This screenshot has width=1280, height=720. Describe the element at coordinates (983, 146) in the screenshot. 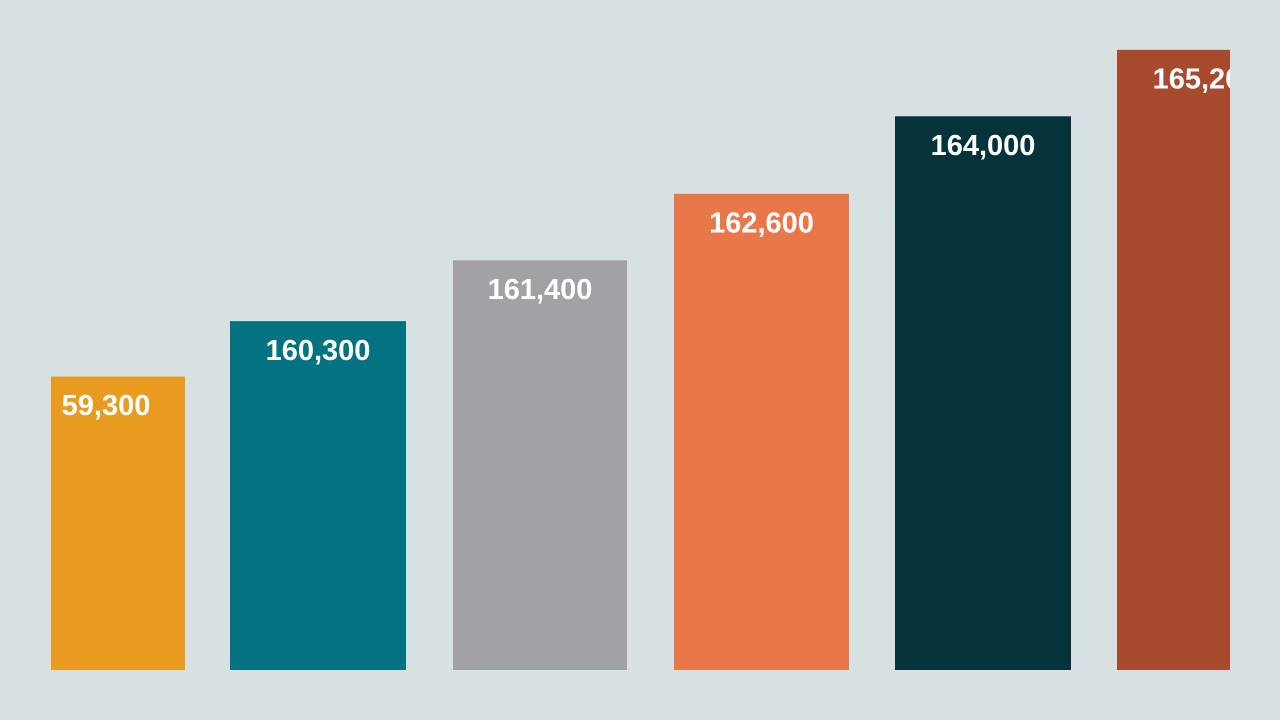

I see `value-label: 164,000` at that location.